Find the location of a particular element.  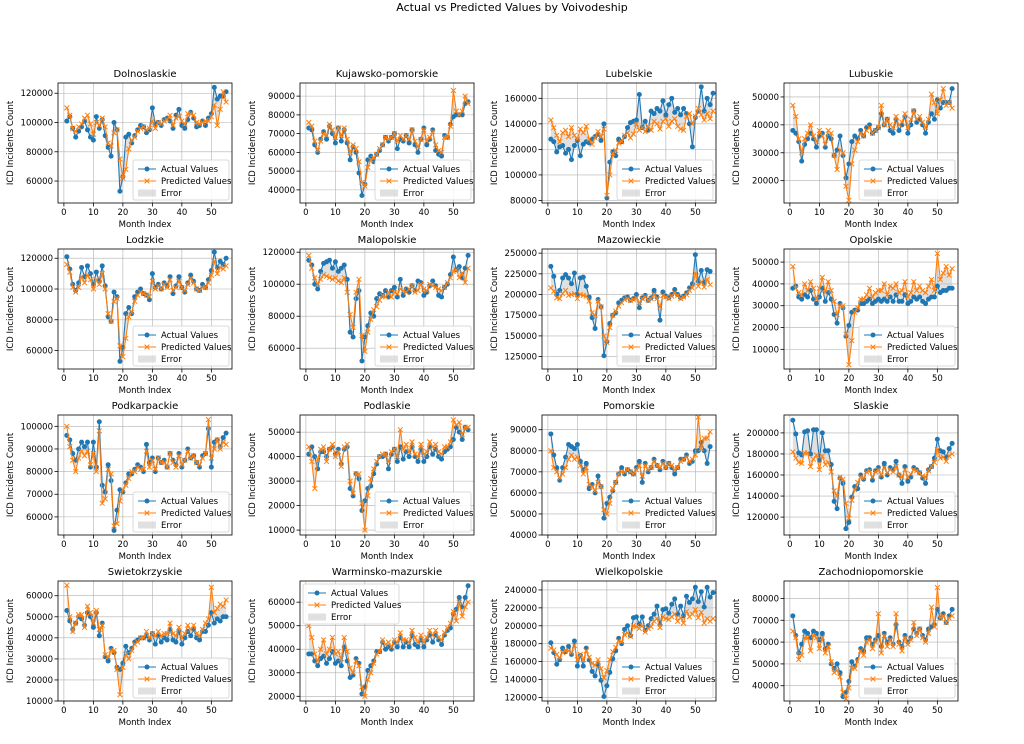

x-tick-label: 30 is located at coordinates (878, 545).